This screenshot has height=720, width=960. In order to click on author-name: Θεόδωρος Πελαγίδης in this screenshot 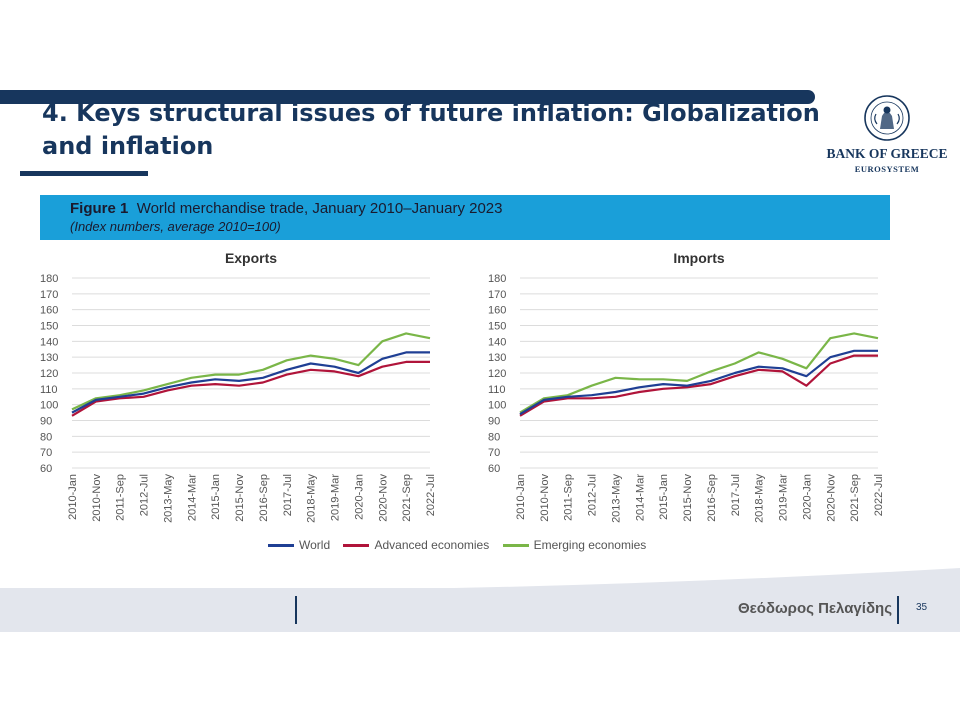, I will do `click(814, 608)`.